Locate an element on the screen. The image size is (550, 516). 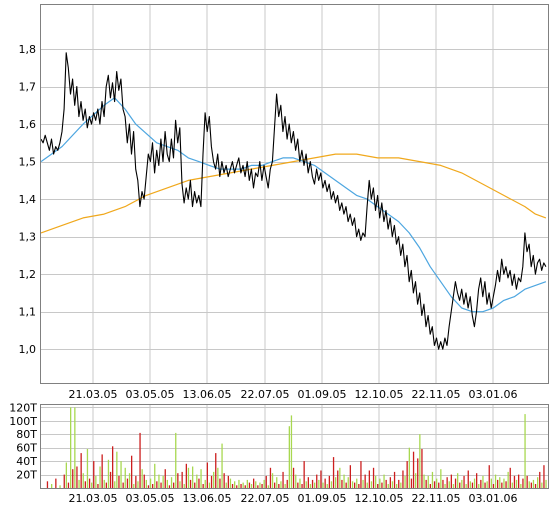
volume-y-tick-label: 120T is located at coordinates (23, 407).